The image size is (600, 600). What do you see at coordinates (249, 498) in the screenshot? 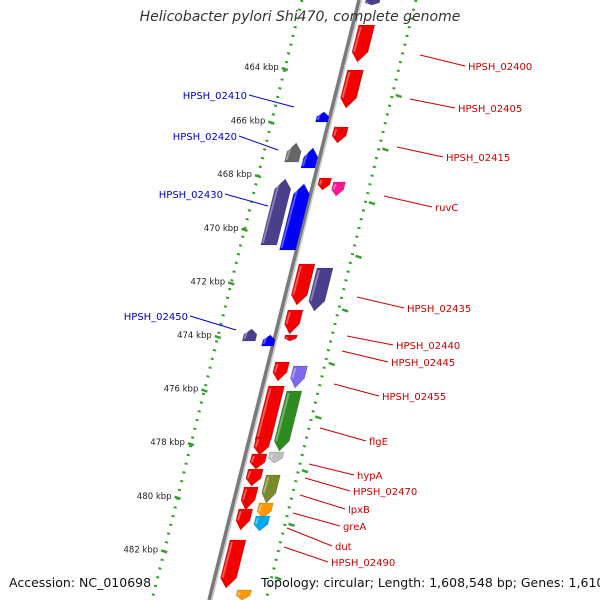
I see `gene-lpxb-a` at bounding box center [249, 498].